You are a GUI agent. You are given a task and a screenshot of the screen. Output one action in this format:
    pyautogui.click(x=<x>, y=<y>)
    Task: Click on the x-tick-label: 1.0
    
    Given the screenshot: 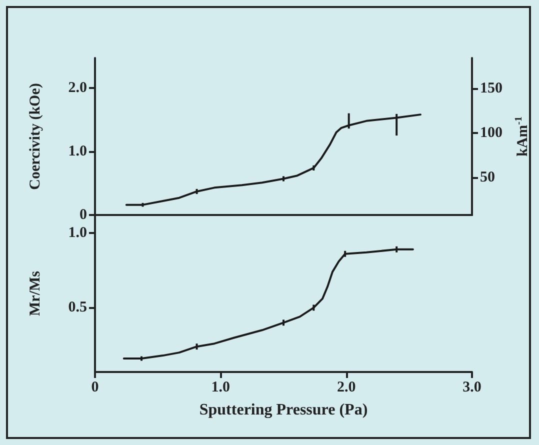 What is the action you would take?
    pyautogui.click(x=220, y=388)
    